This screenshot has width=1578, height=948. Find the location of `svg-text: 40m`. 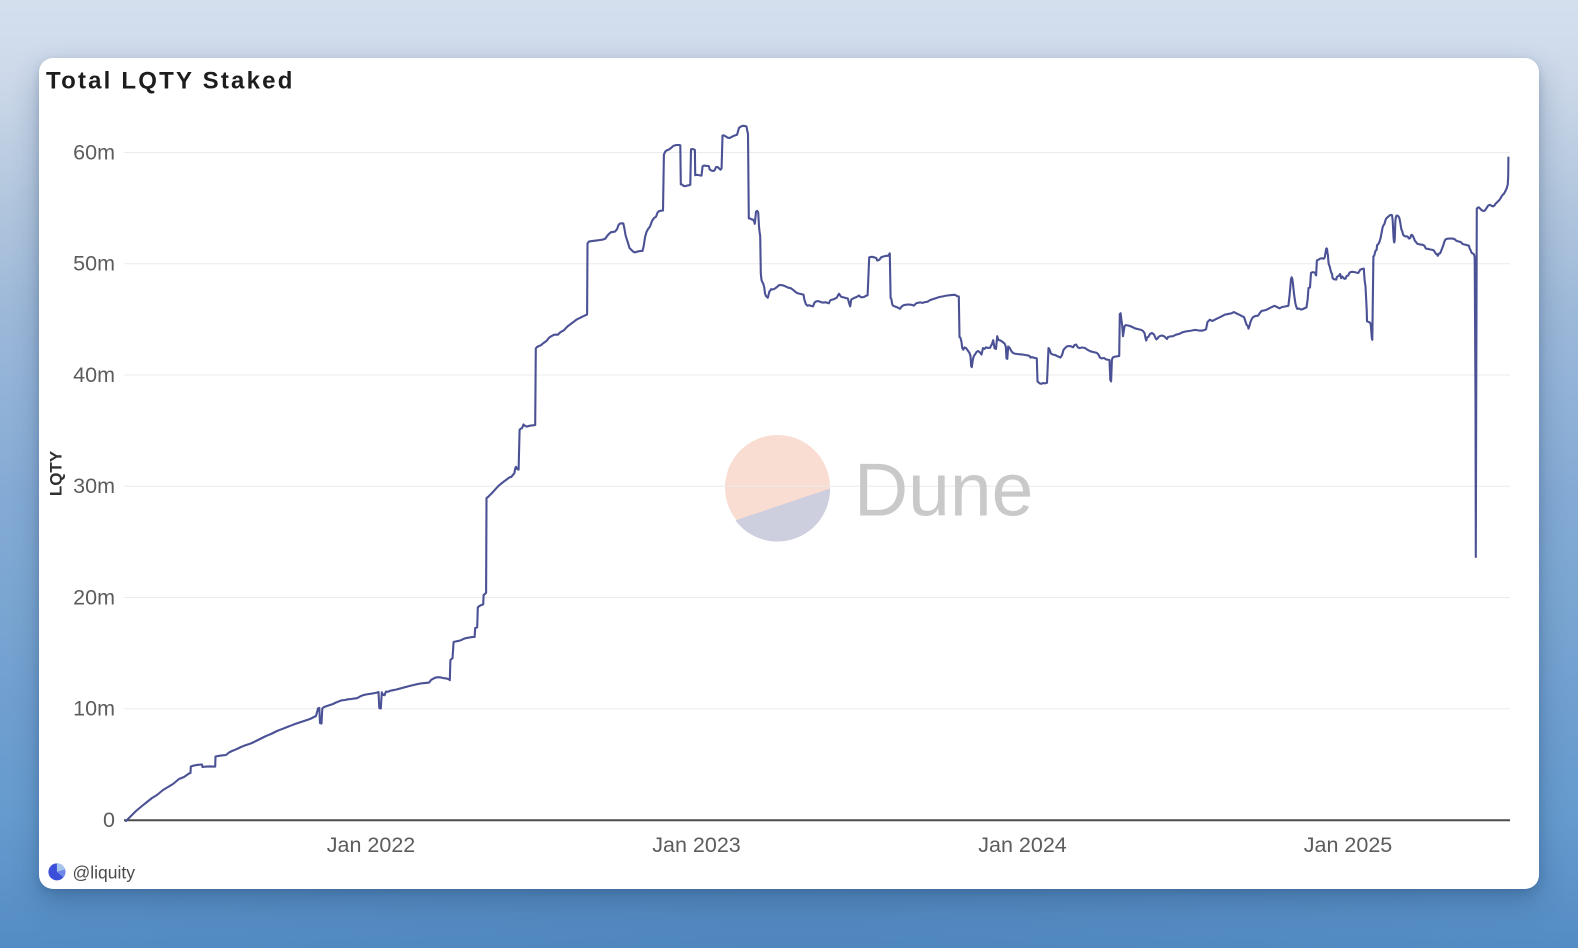

svg-text: 40m is located at coordinates (94, 375).